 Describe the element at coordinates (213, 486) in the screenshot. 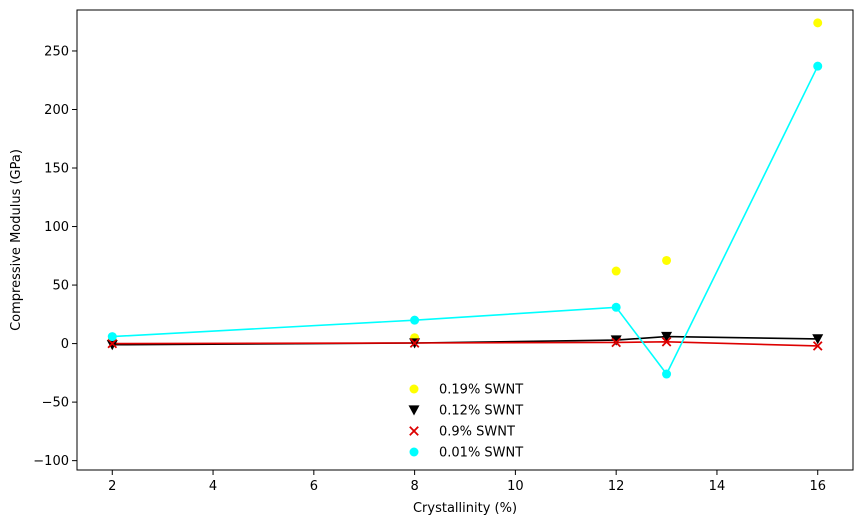

I see `x-tick-label: 4` at that location.